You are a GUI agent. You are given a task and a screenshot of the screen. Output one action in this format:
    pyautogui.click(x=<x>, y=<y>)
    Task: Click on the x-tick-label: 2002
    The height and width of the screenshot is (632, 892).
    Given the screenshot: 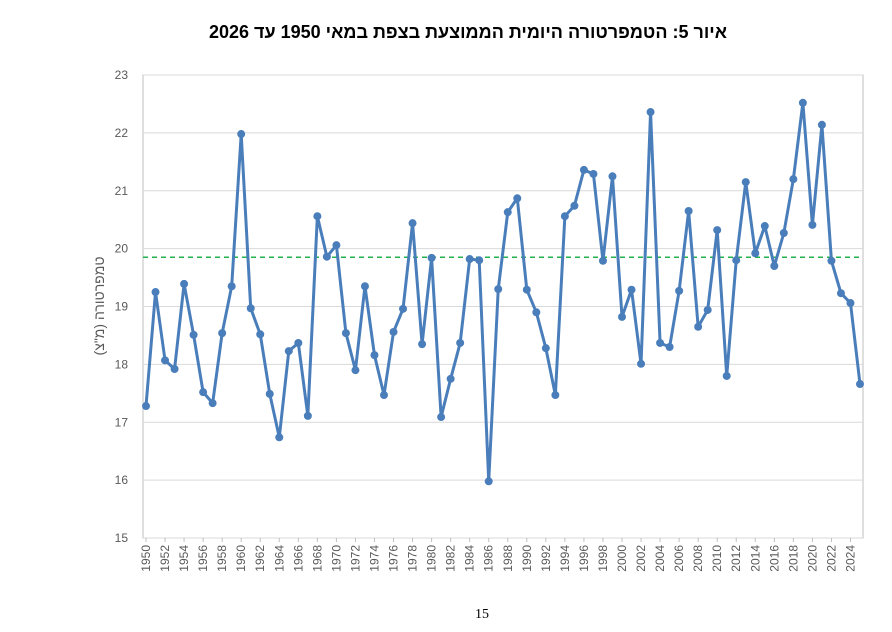 What is the action you would take?
    pyautogui.click(x=641, y=558)
    